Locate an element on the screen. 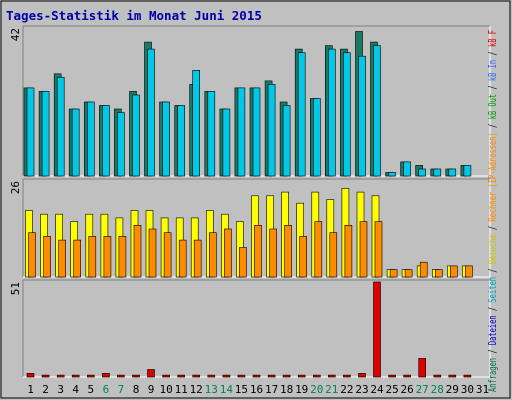 This screenshot has width=512, height=400. bar-hosts-rechner-ip-adressen--day-24 is located at coordinates (378, 249).